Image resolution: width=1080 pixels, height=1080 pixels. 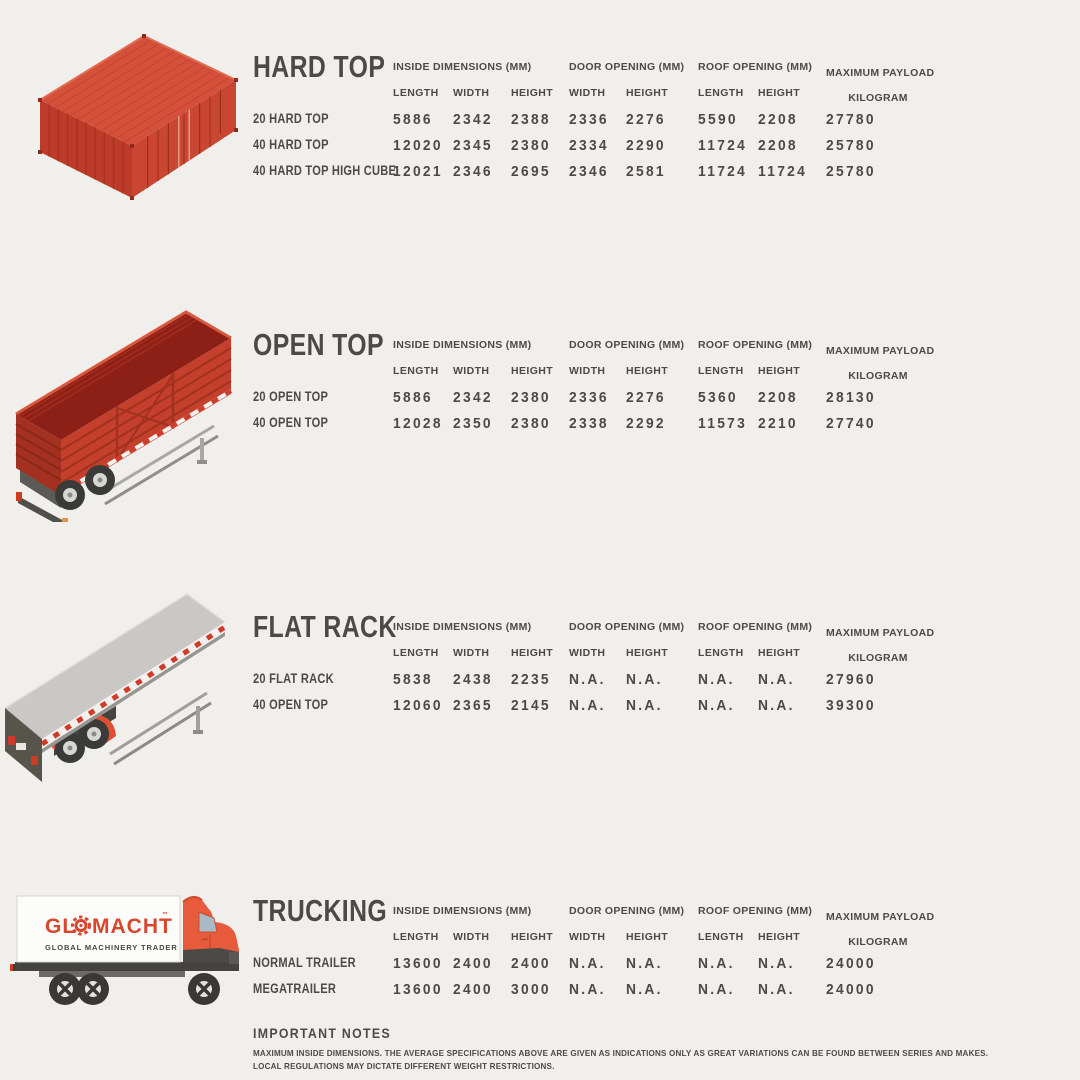 What do you see at coordinates (473, 705) in the screenshot?
I see `spec-value: 2365` at bounding box center [473, 705].